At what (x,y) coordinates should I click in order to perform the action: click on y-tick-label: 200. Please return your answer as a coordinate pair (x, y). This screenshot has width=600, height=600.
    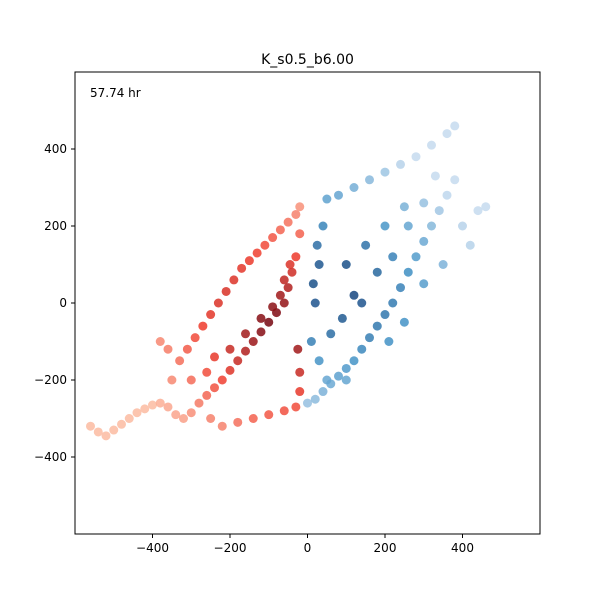
    Looking at the image, I should click on (55, 226).